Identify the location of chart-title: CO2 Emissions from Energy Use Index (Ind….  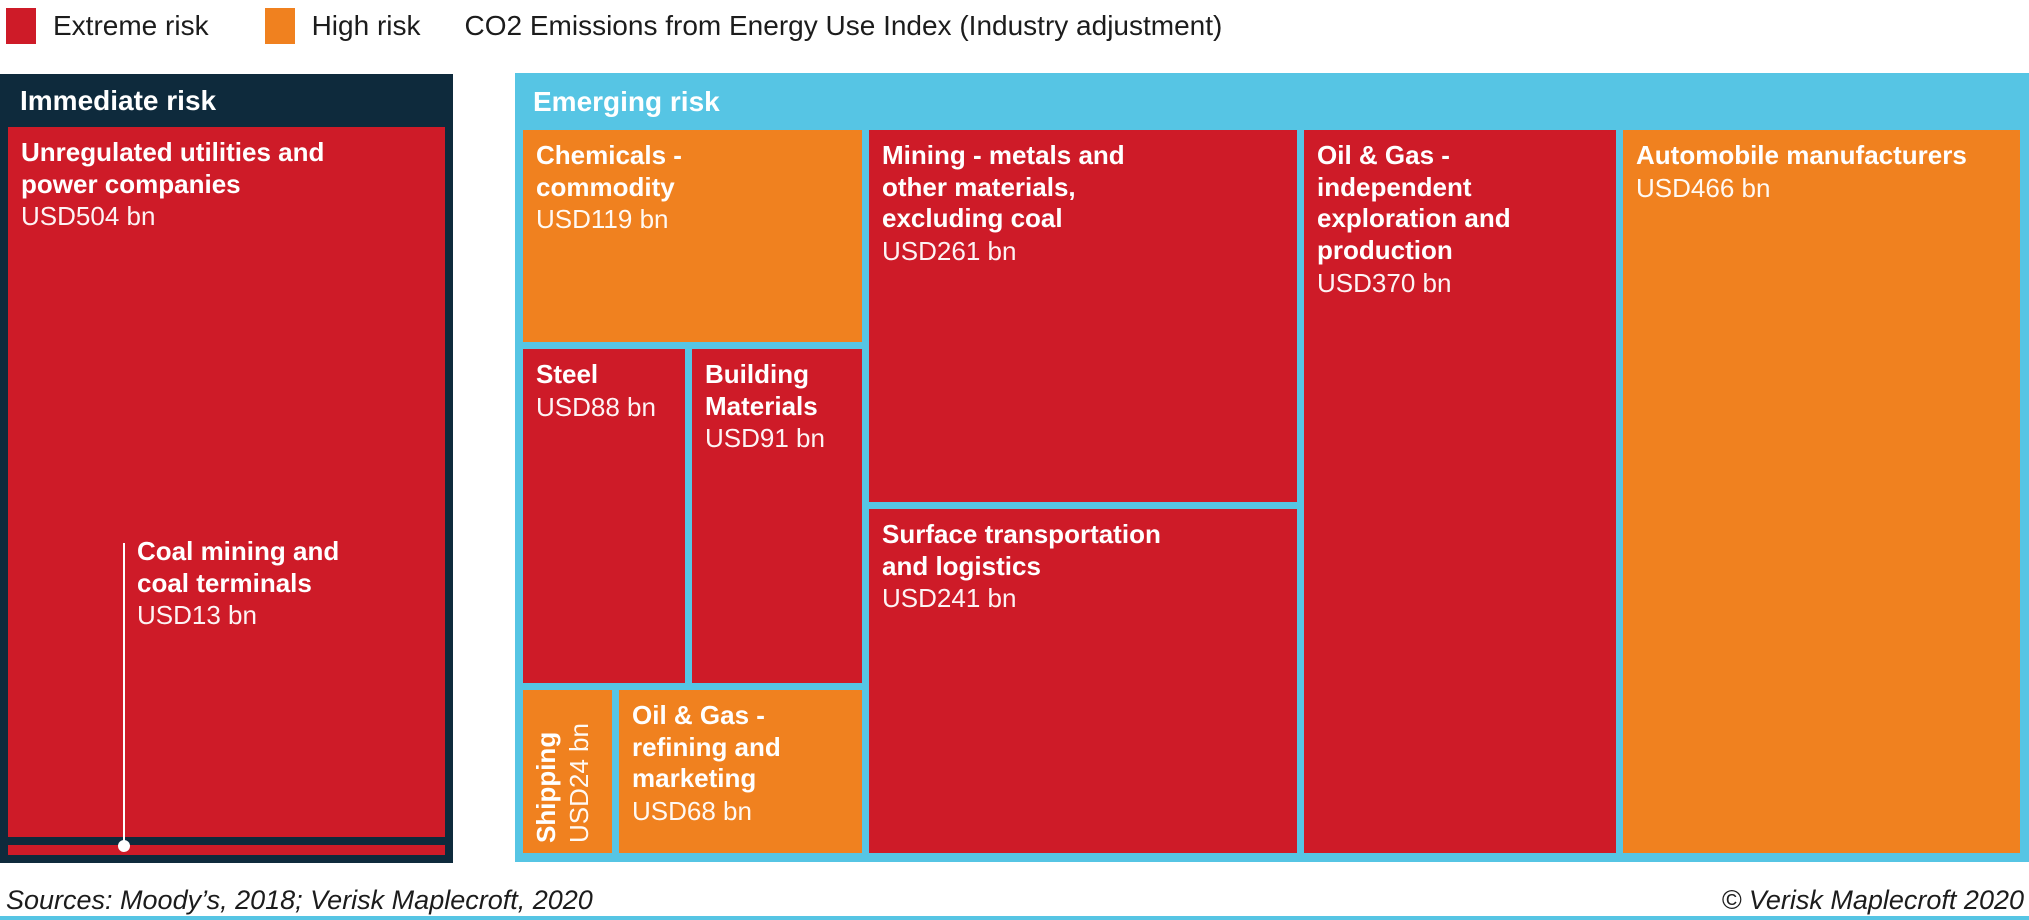
(843, 25).